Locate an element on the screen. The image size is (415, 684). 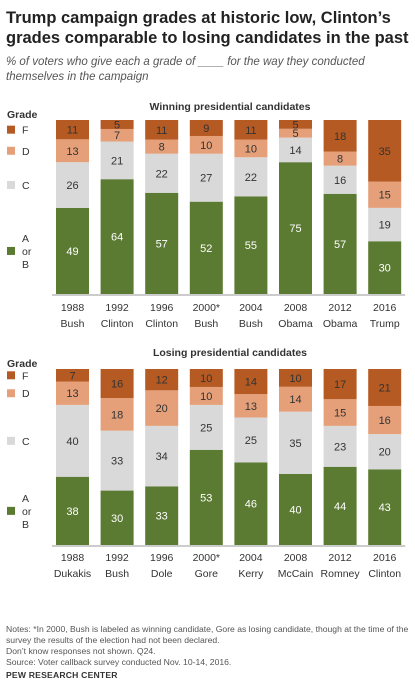
data-label: 26 is located at coordinates (72, 186).